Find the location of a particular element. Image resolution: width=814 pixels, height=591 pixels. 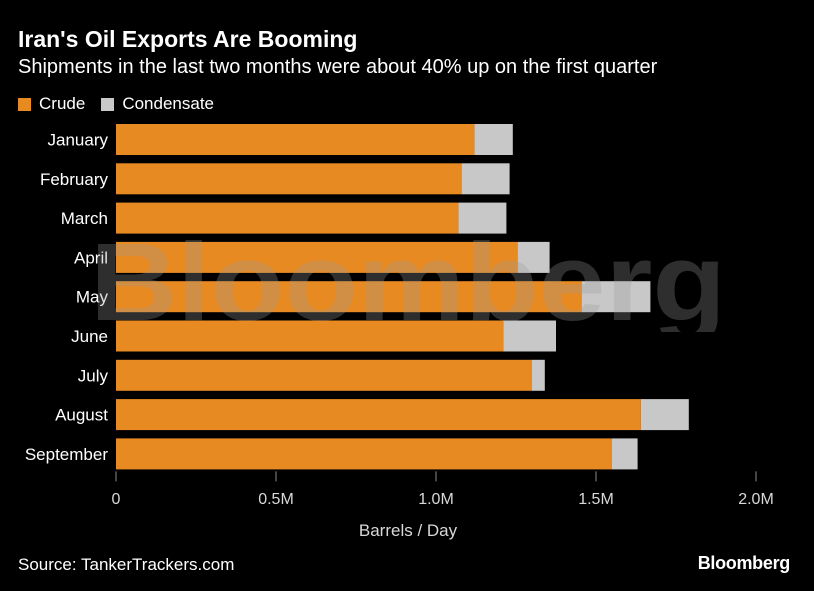

category-label-march: March is located at coordinates (84, 218).